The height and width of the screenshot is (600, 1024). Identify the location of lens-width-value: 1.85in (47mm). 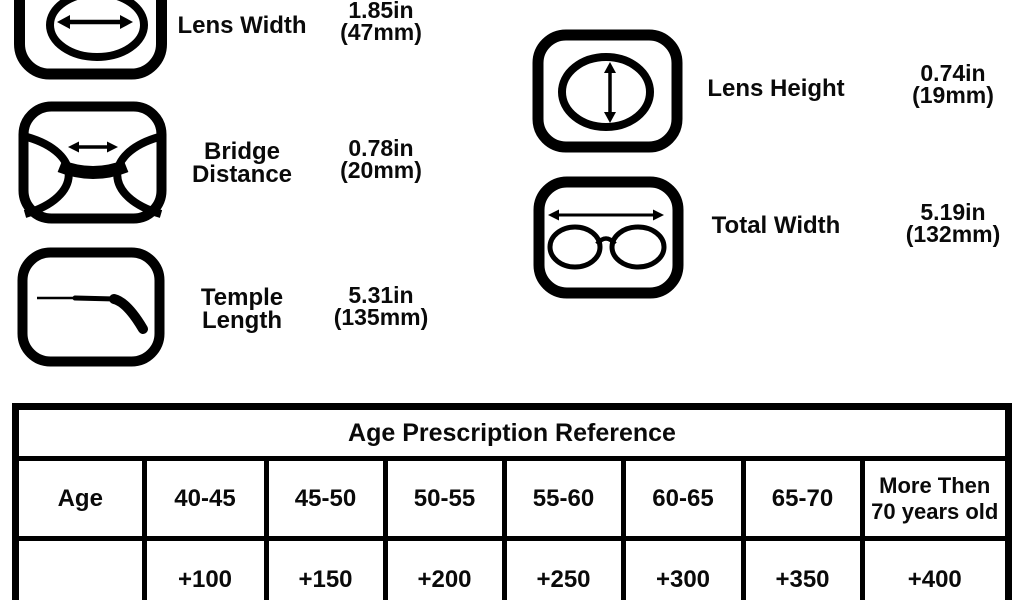
(381, 22).